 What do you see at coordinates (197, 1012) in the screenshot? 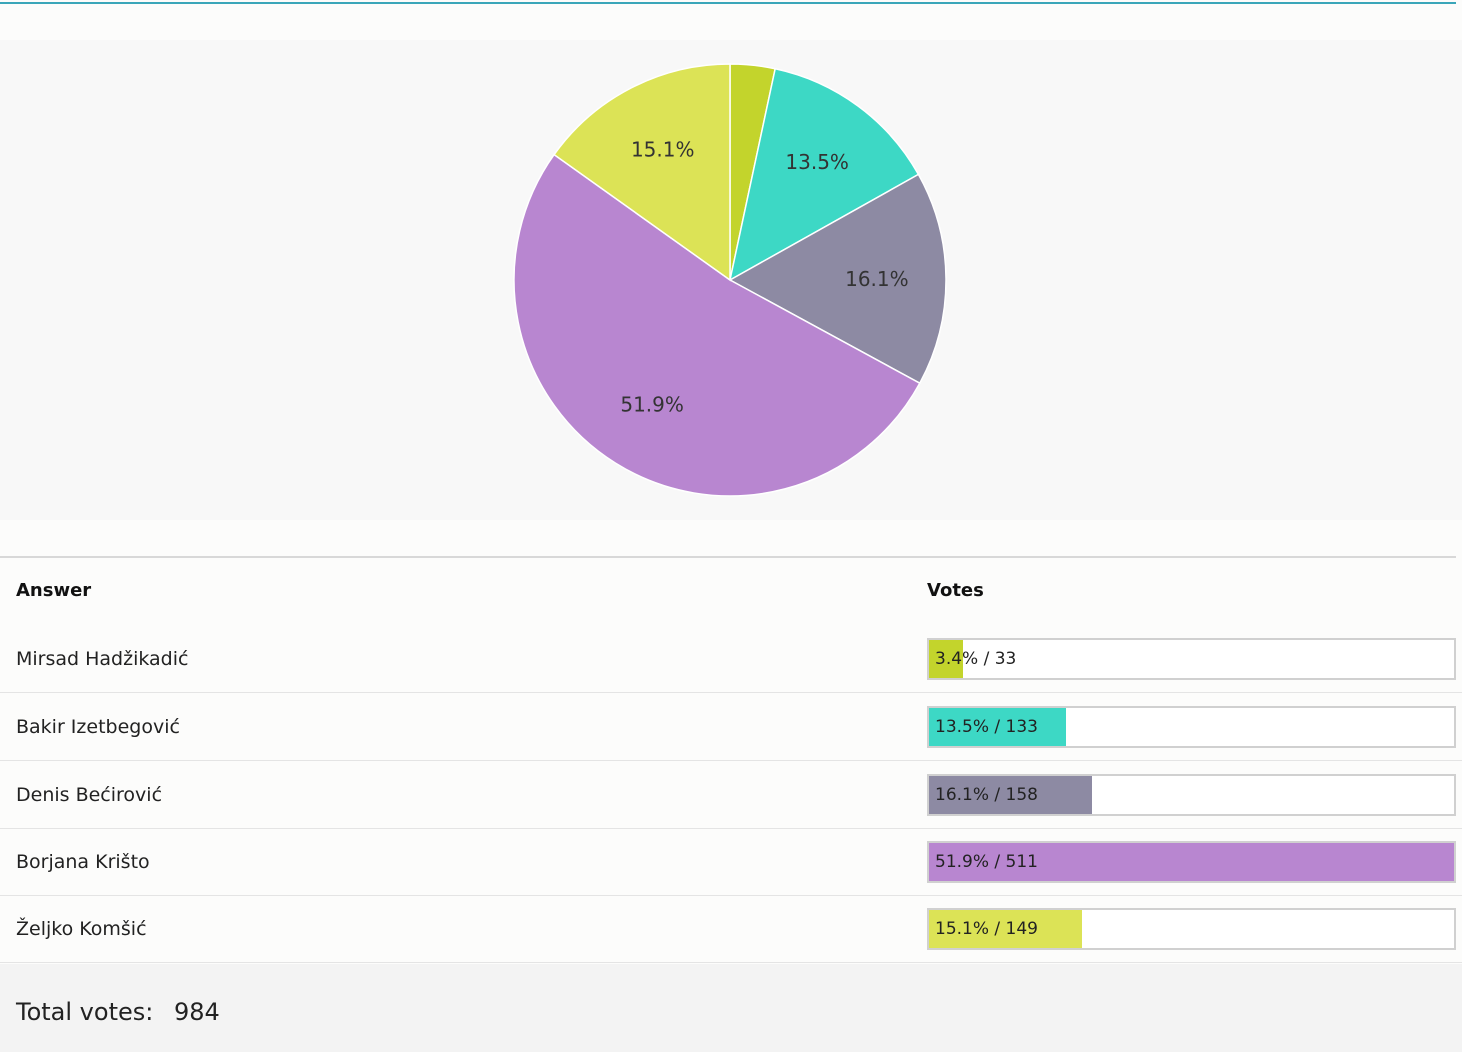
I see `total-votes-value: 984` at bounding box center [197, 1012].